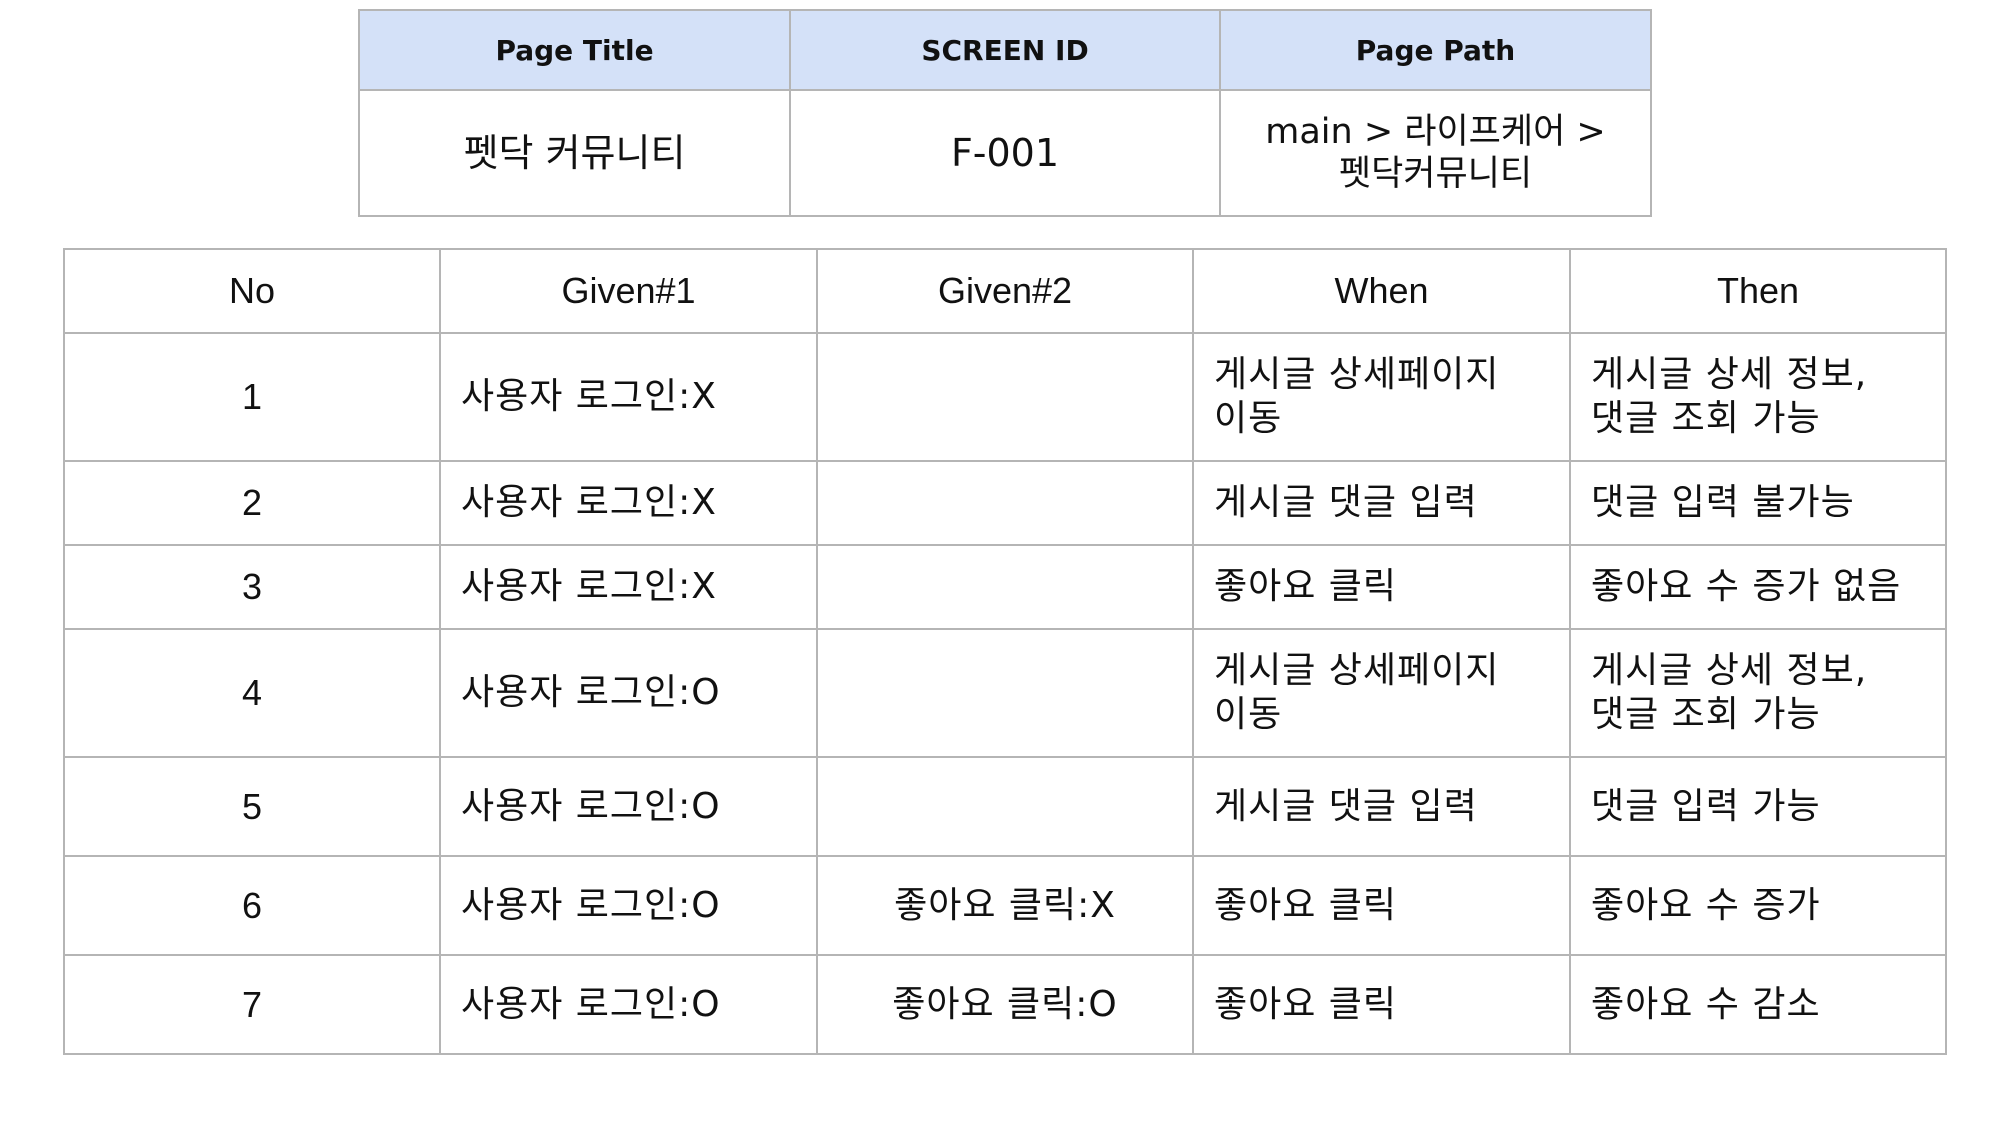  I want to click on row-number: 7, so click(252, 1004).